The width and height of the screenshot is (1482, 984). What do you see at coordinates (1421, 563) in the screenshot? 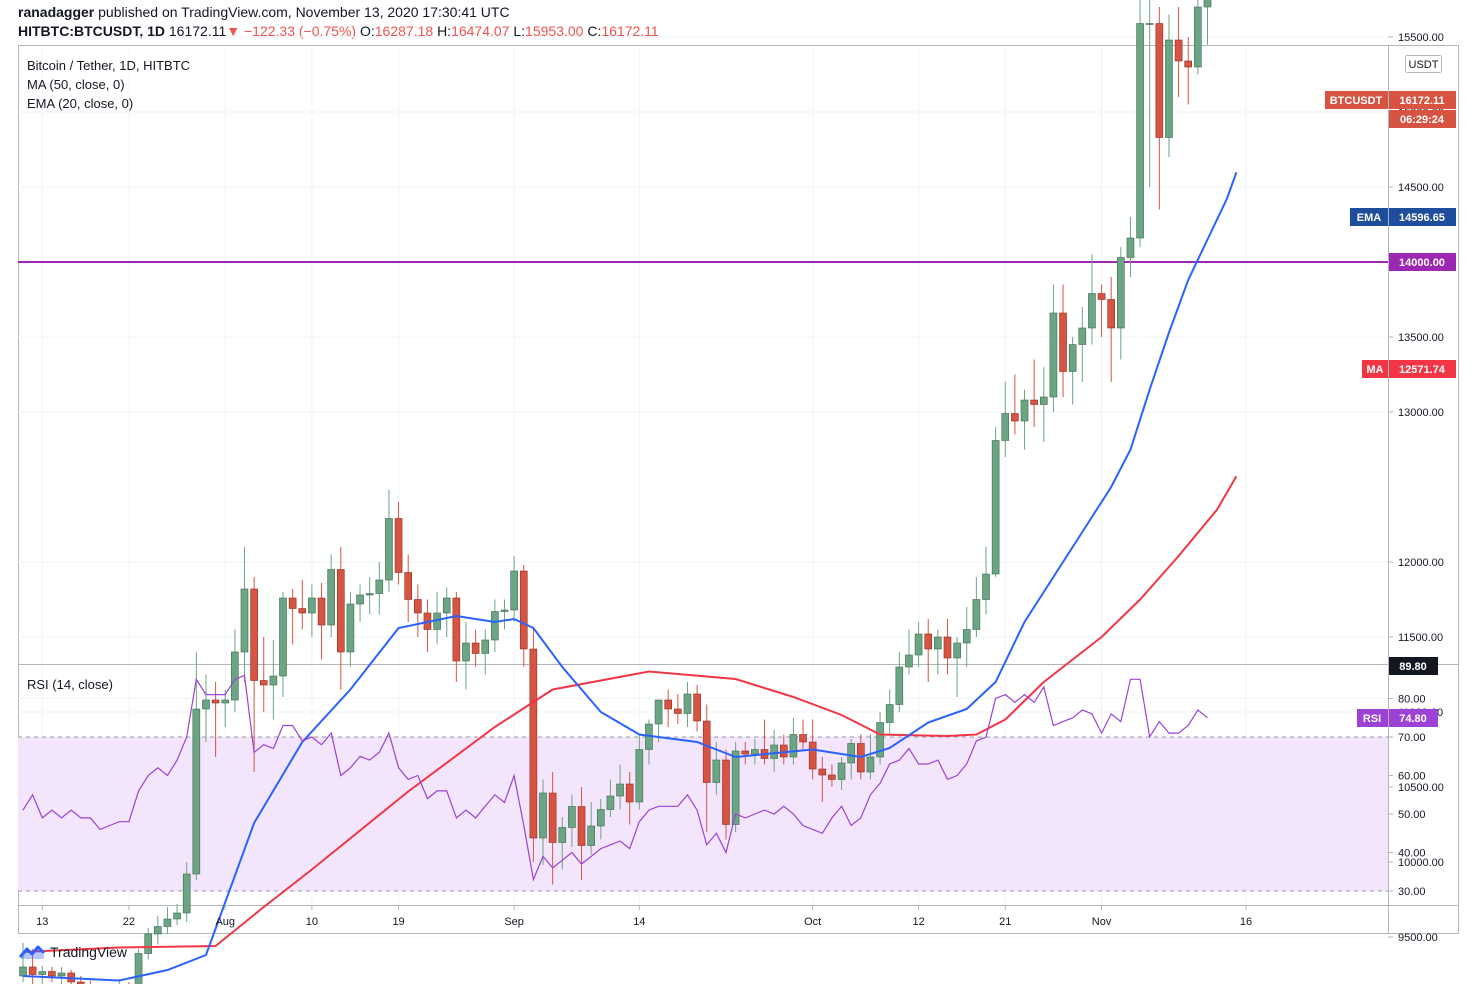
I see `price-tick-label: 12000.00` at bounding box center [1421, 563].